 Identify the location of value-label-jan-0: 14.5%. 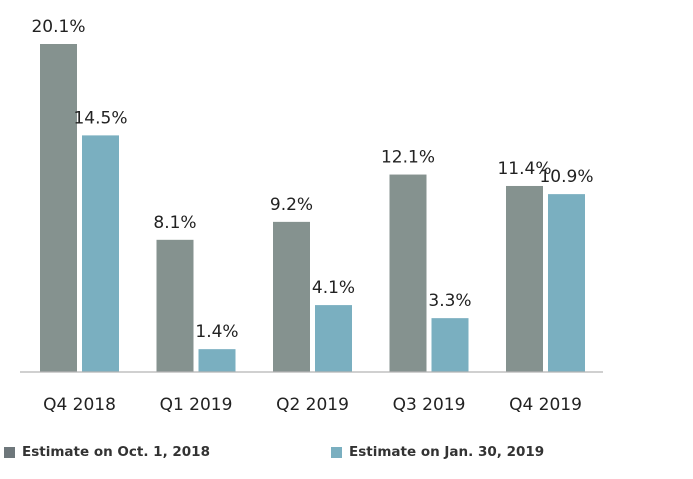
(100, 118).